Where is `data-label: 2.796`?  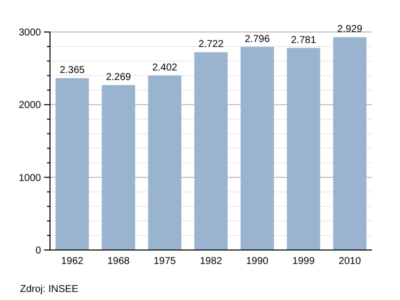 data-label: 2.796 is located at coordinates (257, 39).